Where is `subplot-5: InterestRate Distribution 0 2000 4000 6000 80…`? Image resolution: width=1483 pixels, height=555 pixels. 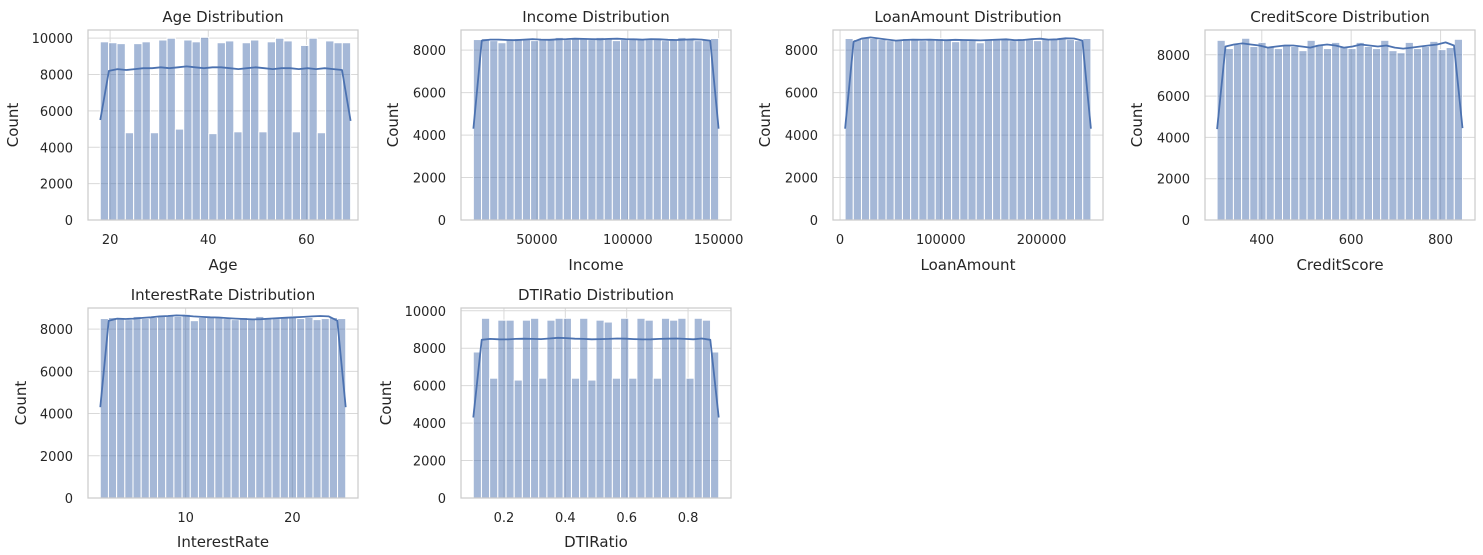 subplot-5: InterestRate Distribution 0 2000 4000 6000 80… is located at coordinates (185, 418).